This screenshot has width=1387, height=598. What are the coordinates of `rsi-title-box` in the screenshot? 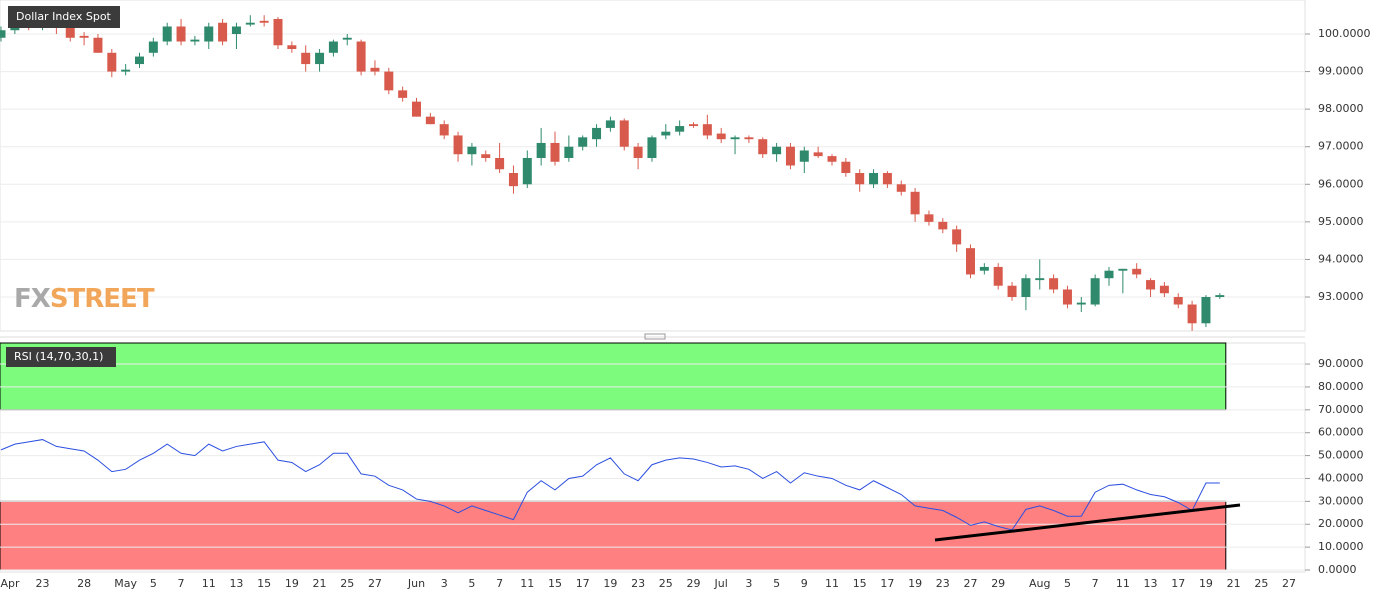 It's located at (61, 357).